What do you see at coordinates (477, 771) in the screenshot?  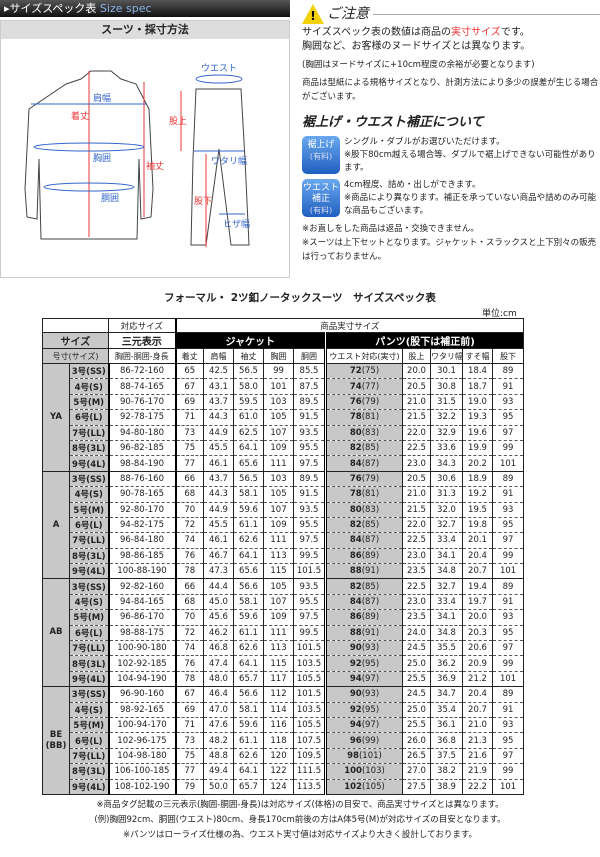 I see `pants-value: 21.9` at bounding box center [477, 771].